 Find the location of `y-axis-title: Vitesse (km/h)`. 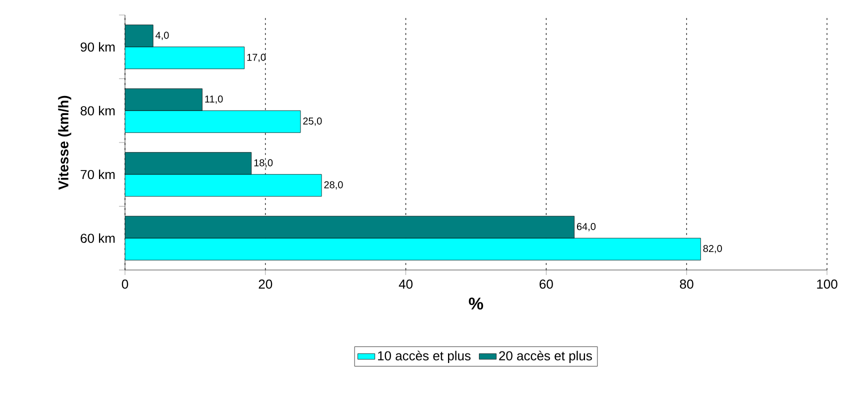

y-axis-title: Vitesse (km/h) is located at coordinates (65, 143).